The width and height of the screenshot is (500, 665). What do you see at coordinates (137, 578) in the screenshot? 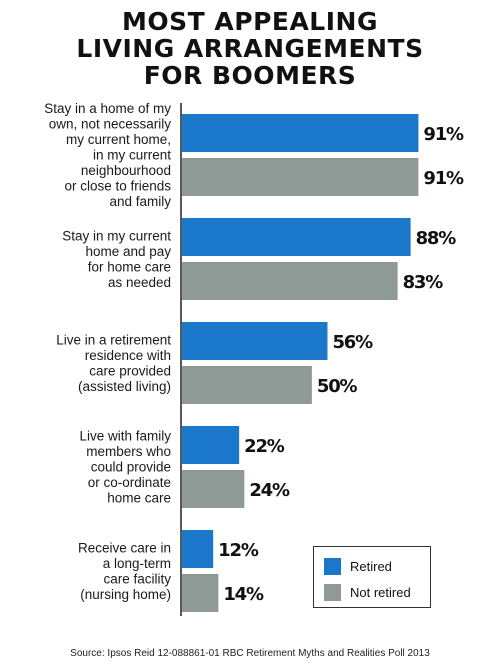
I see `category-label: care facility` at bounding box center [137, 578].